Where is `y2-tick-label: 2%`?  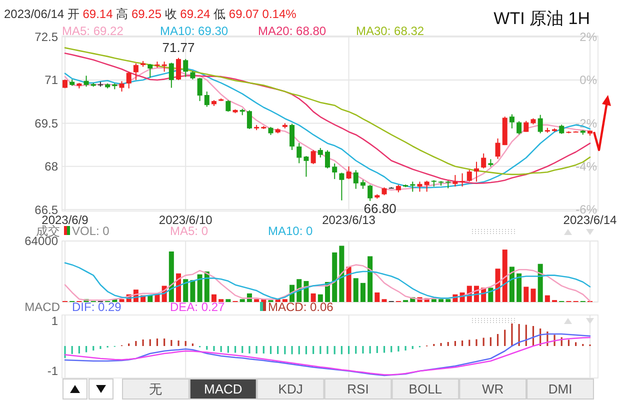 y2-tick-label: 2% is located at coordinates (589, 37).